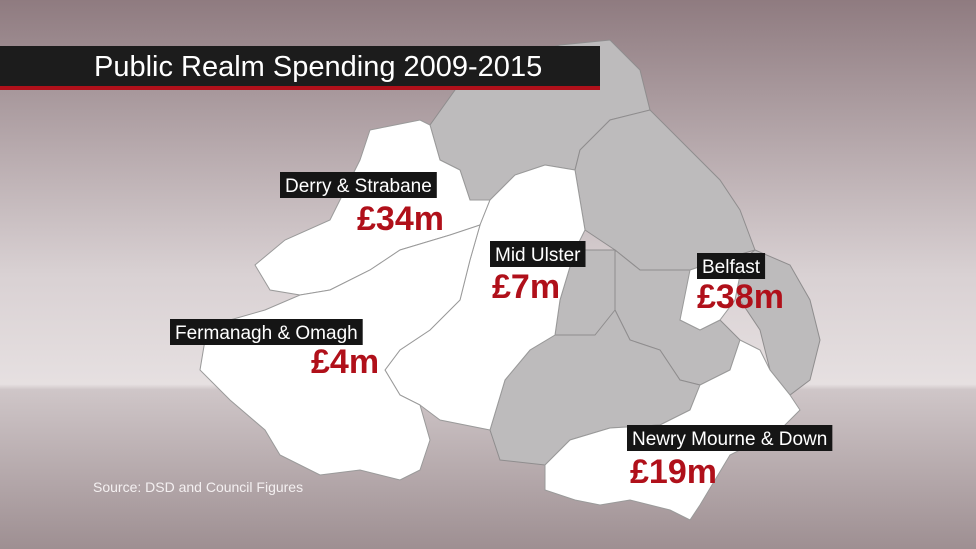  What do you see at coordinates (400, 219) in the screenshot?
I see `region-amount: £34m` at bounding box center [400, 219].